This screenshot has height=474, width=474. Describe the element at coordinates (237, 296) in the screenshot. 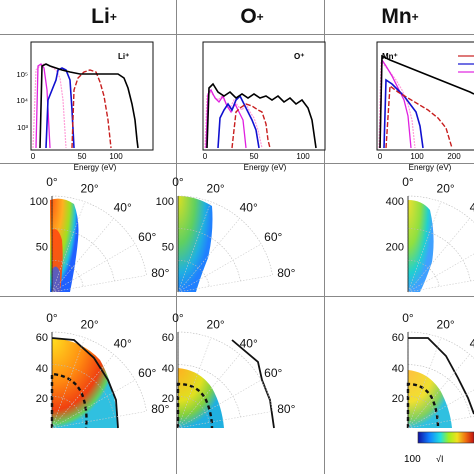

I see `grid-line-row2` at that location.